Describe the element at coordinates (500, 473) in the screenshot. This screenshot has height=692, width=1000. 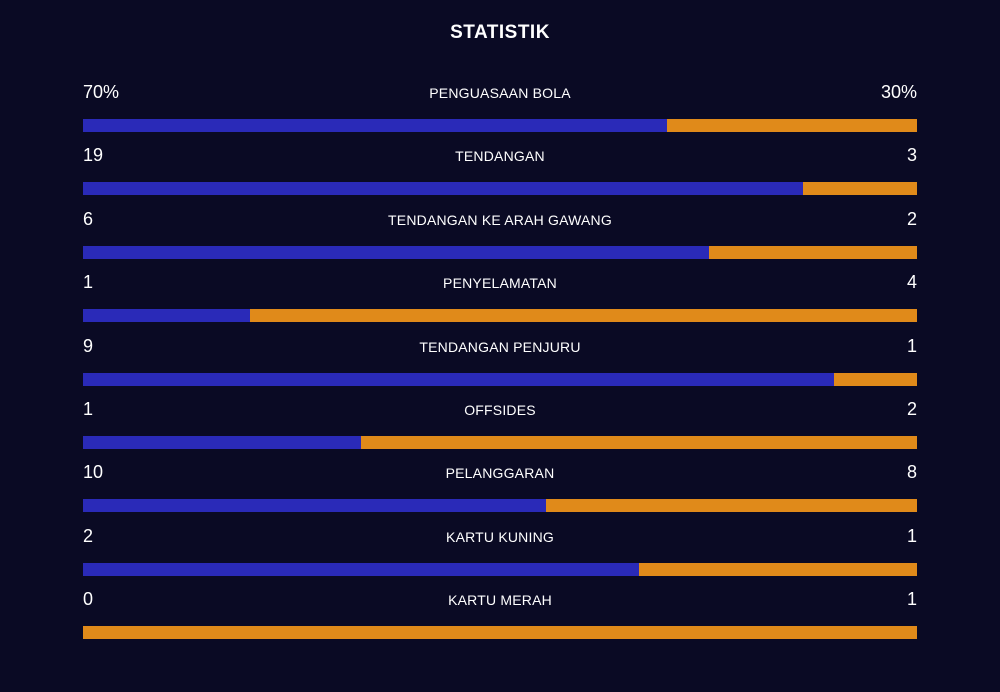
I see `stat-label: PELANGGARAN` at that location.